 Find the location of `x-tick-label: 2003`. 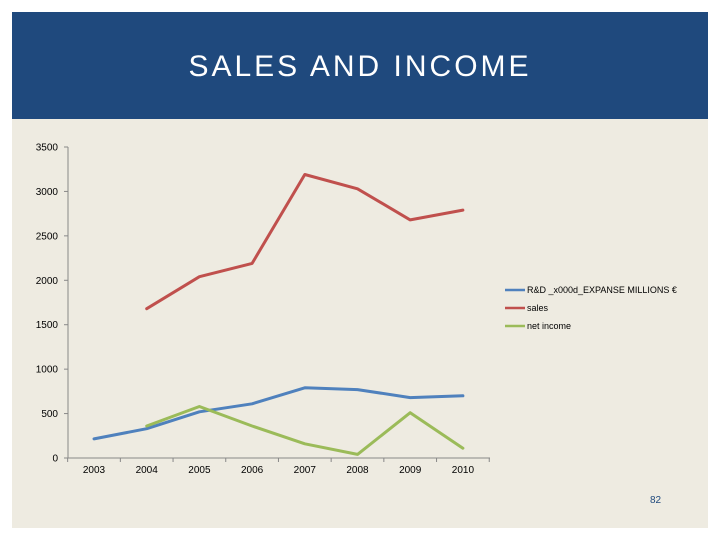

x-tick-label: 2003 is located at coordinates (94, 470).